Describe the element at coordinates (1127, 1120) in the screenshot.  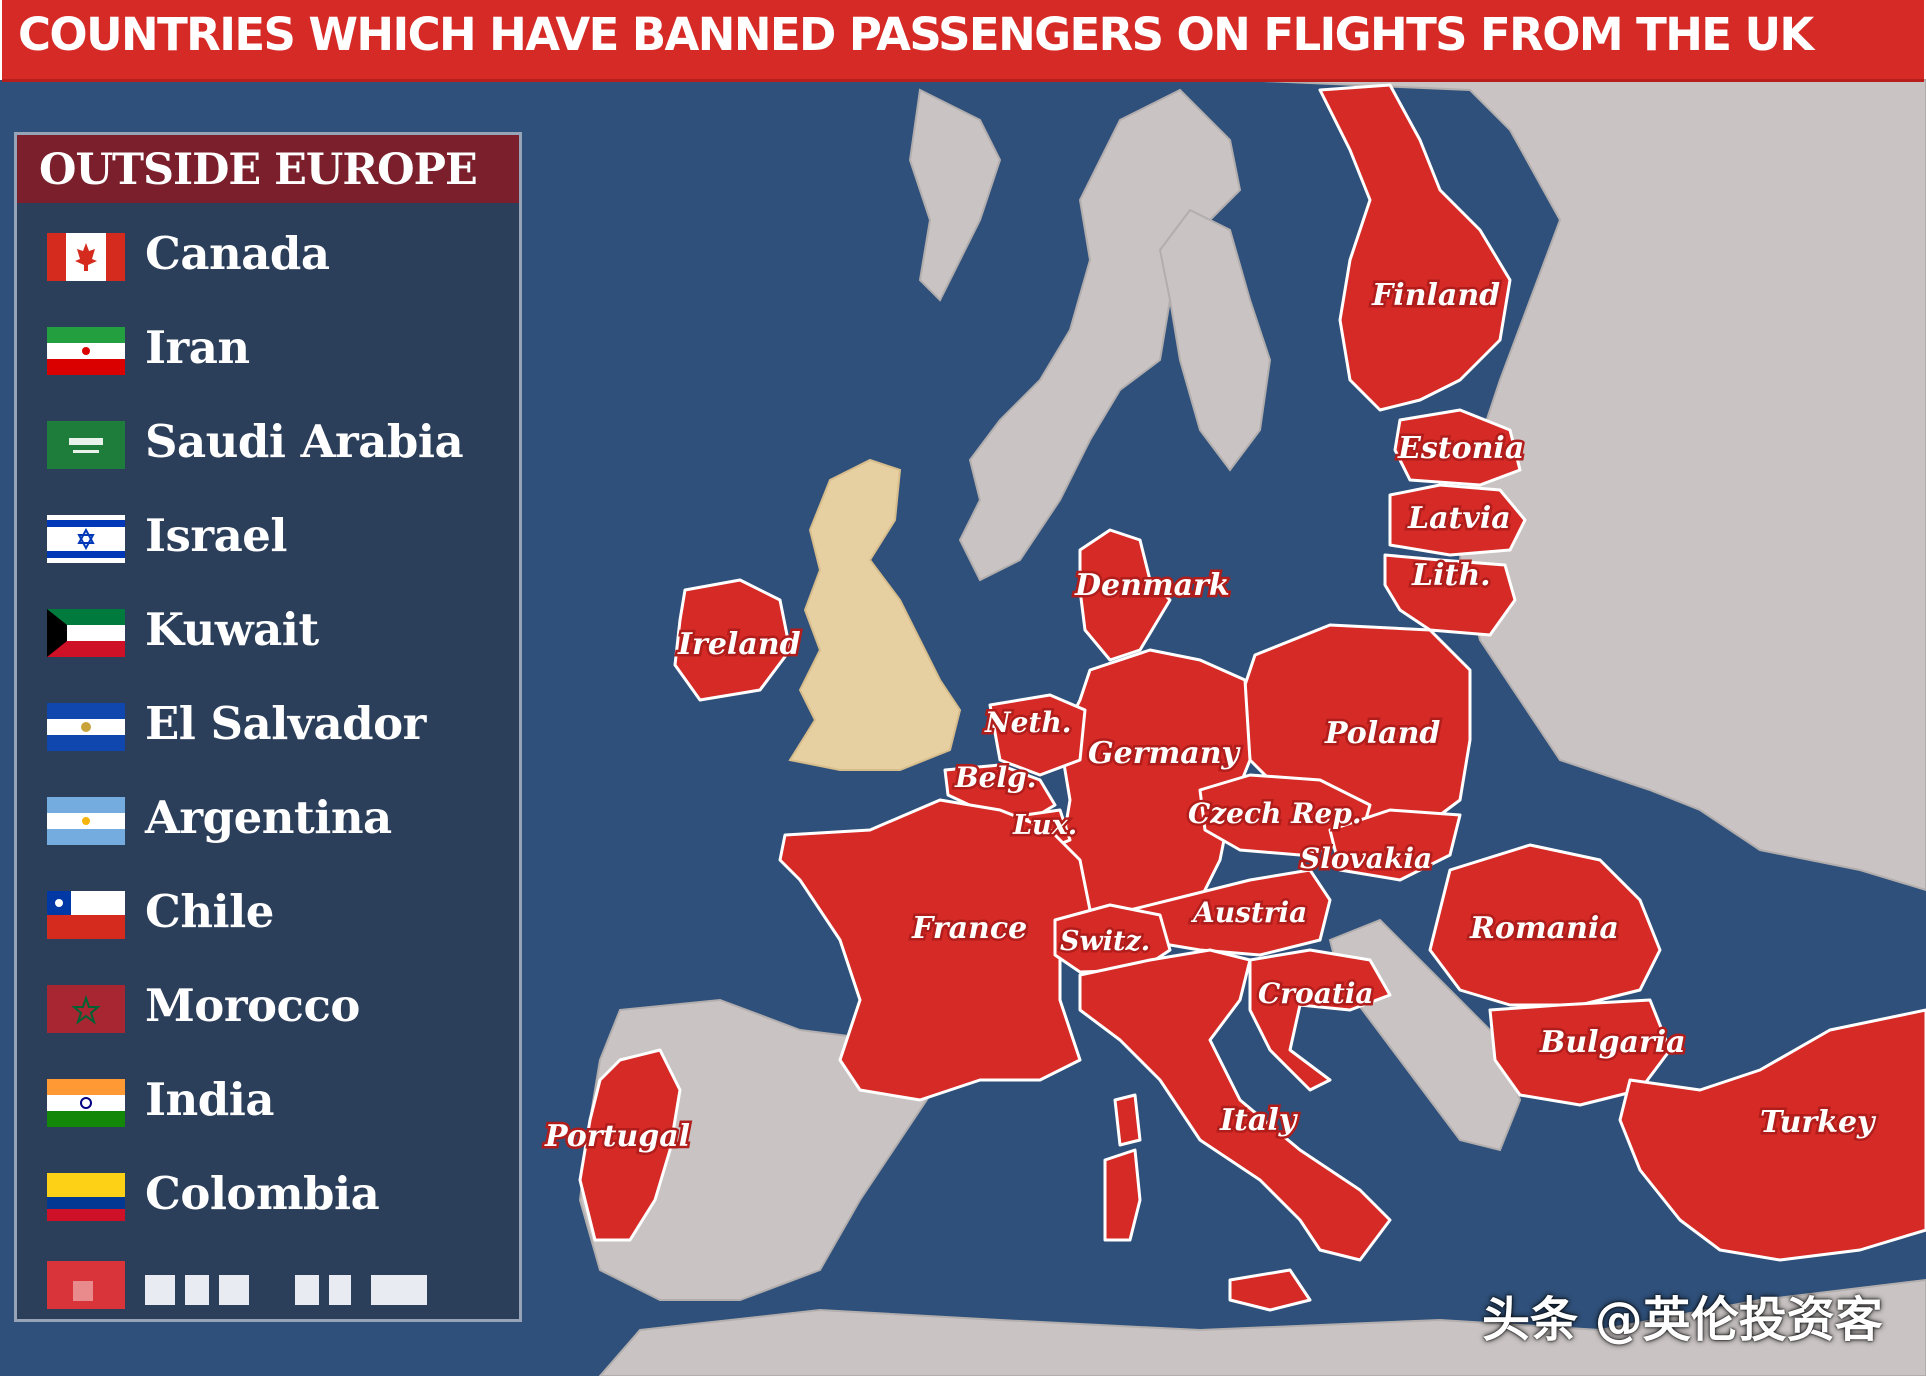
I see `corsica-shape` at that location.